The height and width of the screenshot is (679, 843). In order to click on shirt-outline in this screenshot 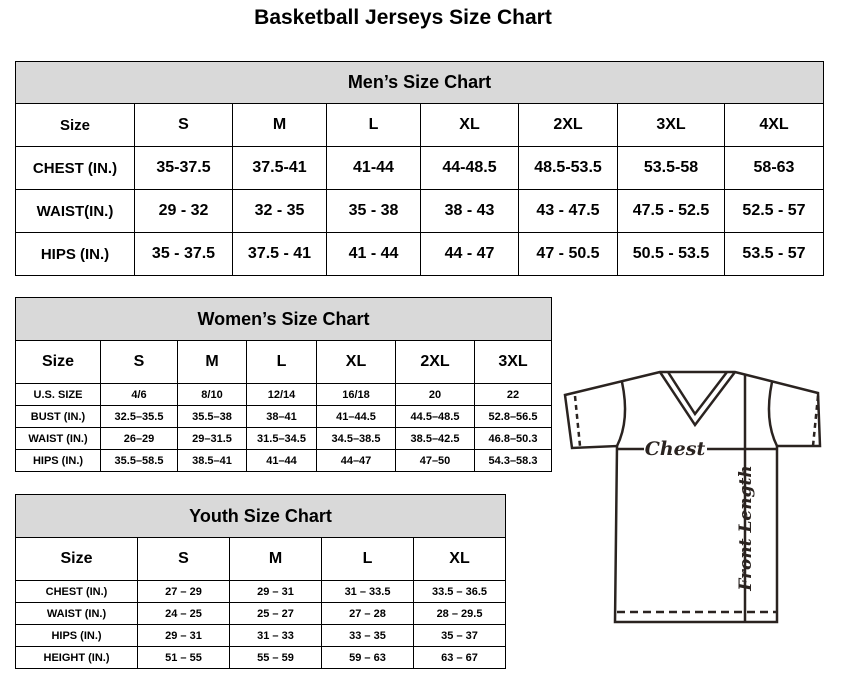, I will do `click(692, 497)`.